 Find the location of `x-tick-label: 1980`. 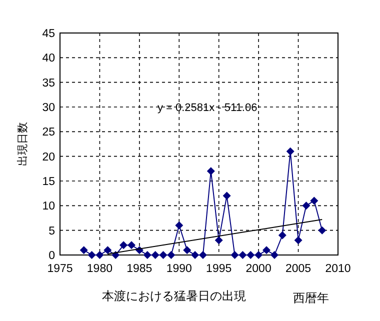

x-tick-label: 1980 is located at coordinates (99, 269).